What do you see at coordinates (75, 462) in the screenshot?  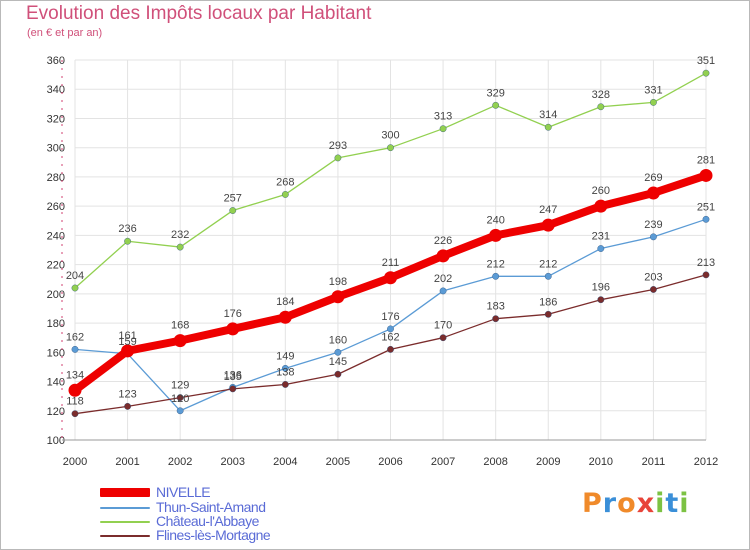 I see `x-tick-label: 2000` at bounding box center [75, 462].